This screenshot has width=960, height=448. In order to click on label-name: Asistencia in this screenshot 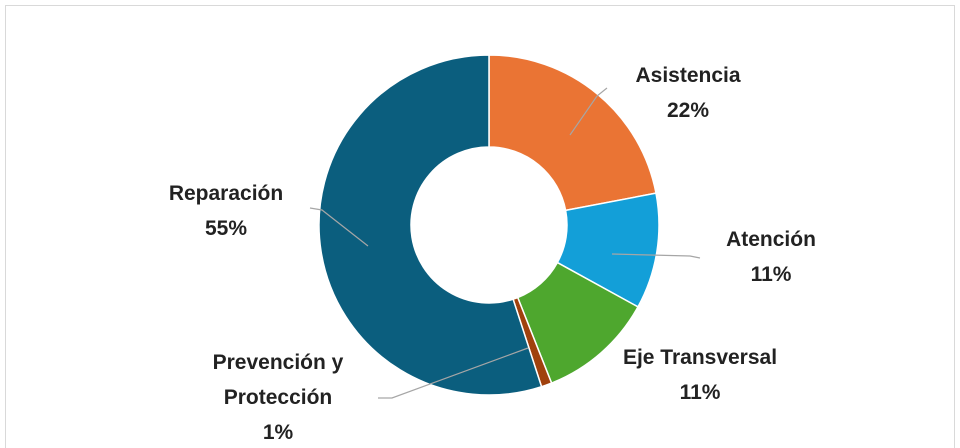, I will do `click(688, 75)`.